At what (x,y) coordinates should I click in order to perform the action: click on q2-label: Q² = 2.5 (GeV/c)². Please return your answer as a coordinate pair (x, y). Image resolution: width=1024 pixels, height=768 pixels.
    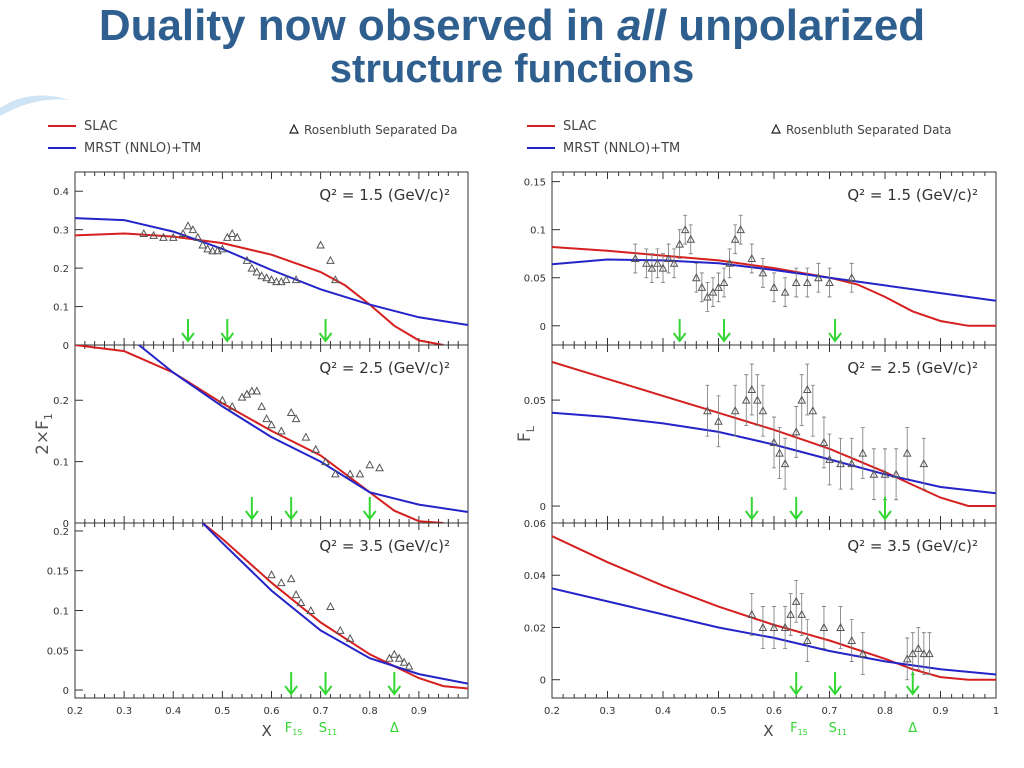
    Looking at the image, I should click on (384, 368).